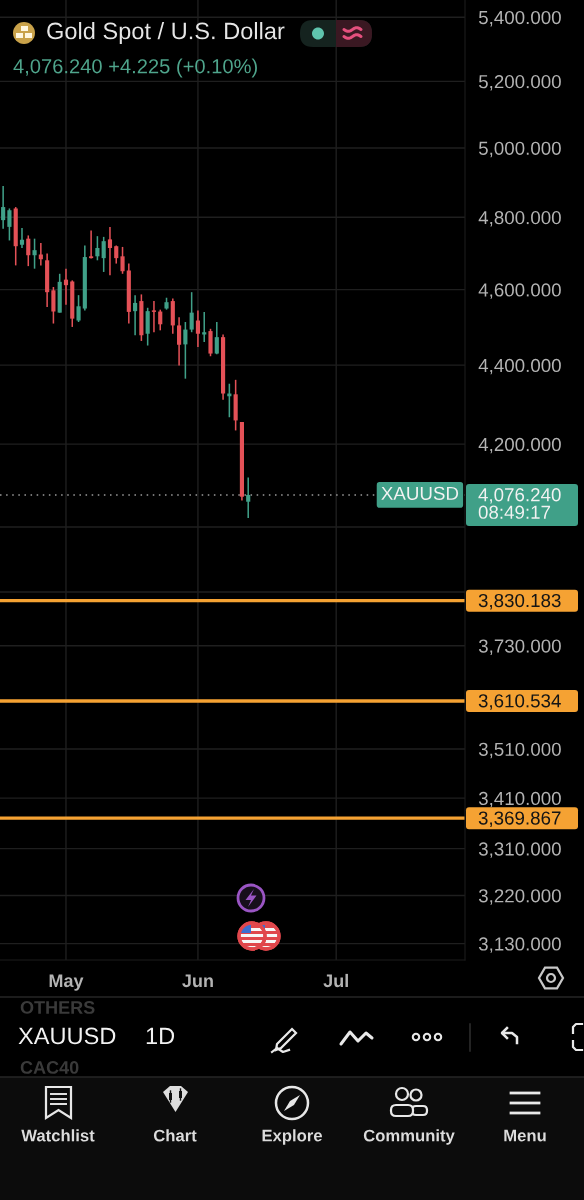  I want to click on text: Gold Spot / U.S. Dollar, so click(166, 33).